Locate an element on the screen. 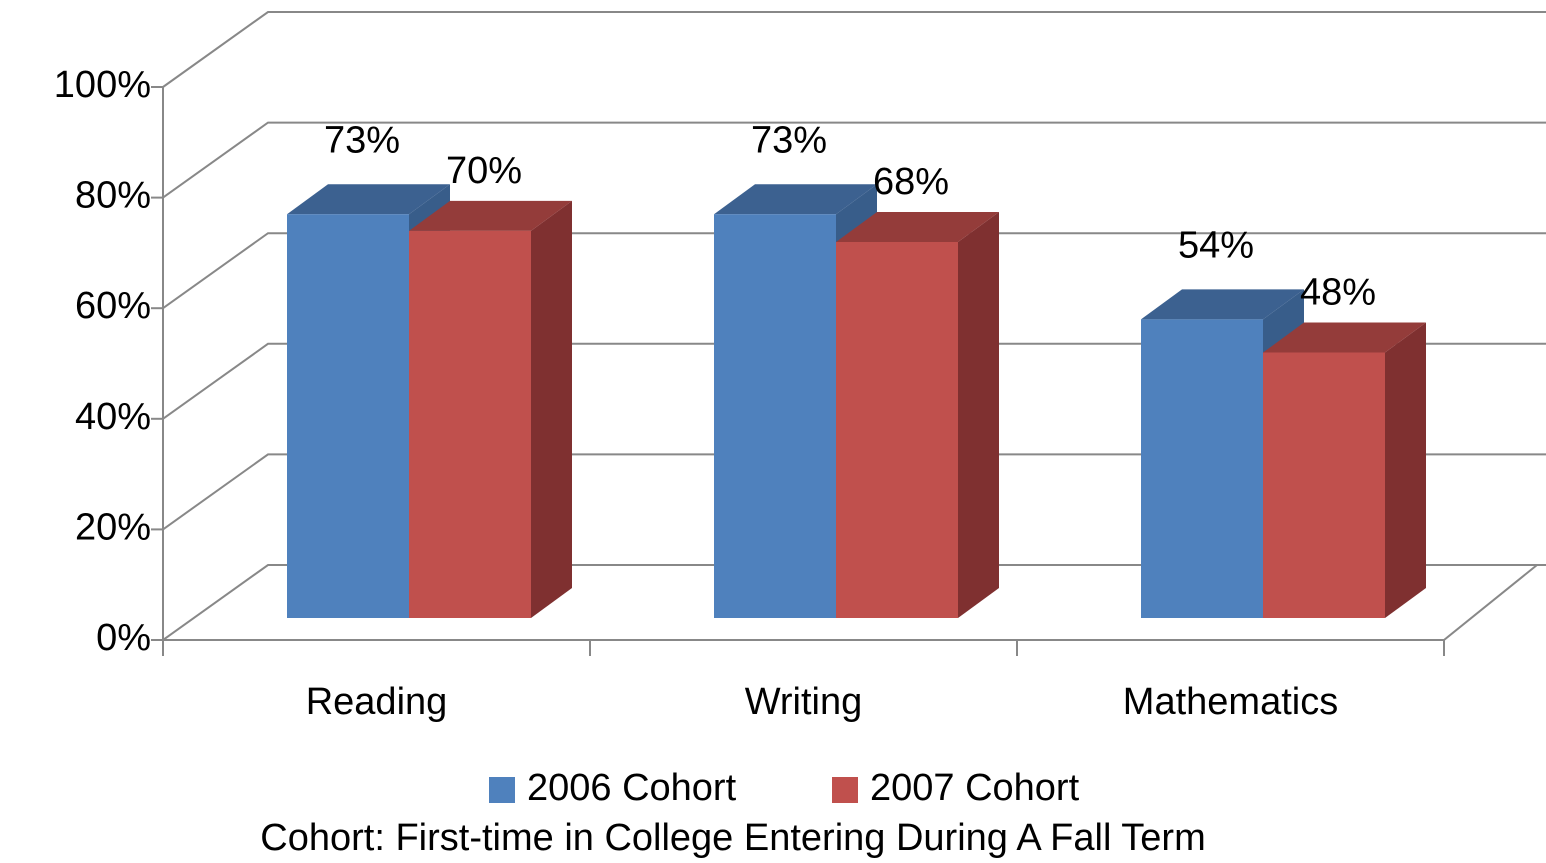  x-tick-label: Writing is located at coordinates (804, 702).